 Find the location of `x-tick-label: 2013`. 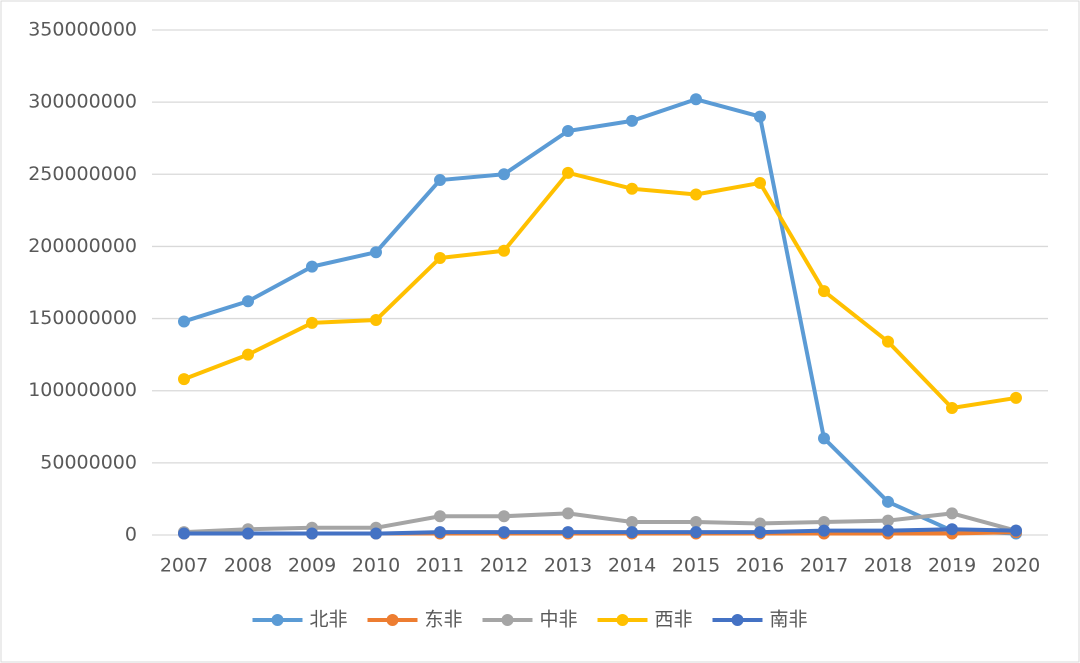

x-tick-label: 2013 is located at coordinates (568, 566).